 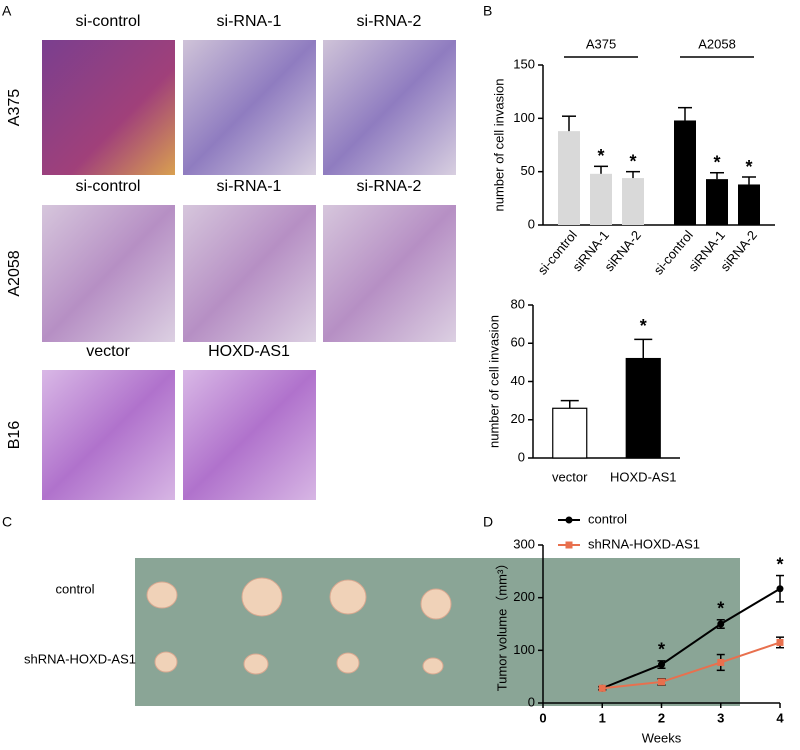 What do you see at coordinates (14, 435) in the screenshot?
I see `row-label: B16` at bounding box center [14, 435].